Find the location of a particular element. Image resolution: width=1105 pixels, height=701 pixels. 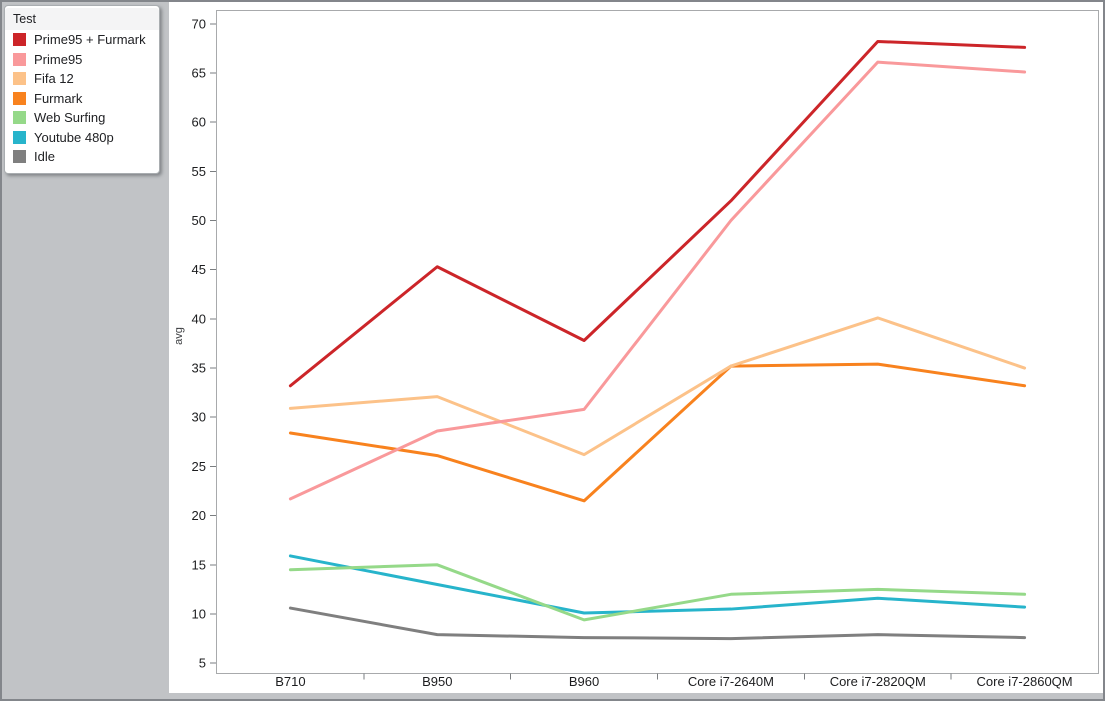

y-axis-title: avg is located at coordinates (179, 336).